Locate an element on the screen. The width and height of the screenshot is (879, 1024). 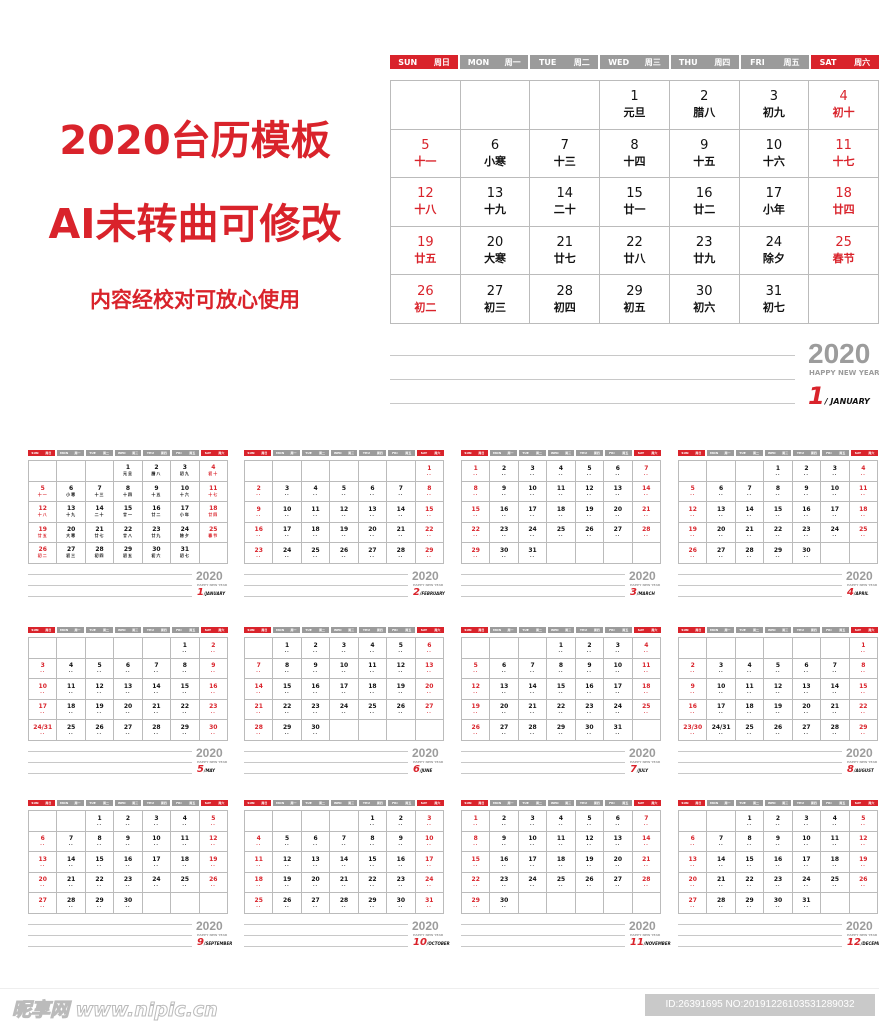
day-number: 2 is located at coordinates (213, 645).